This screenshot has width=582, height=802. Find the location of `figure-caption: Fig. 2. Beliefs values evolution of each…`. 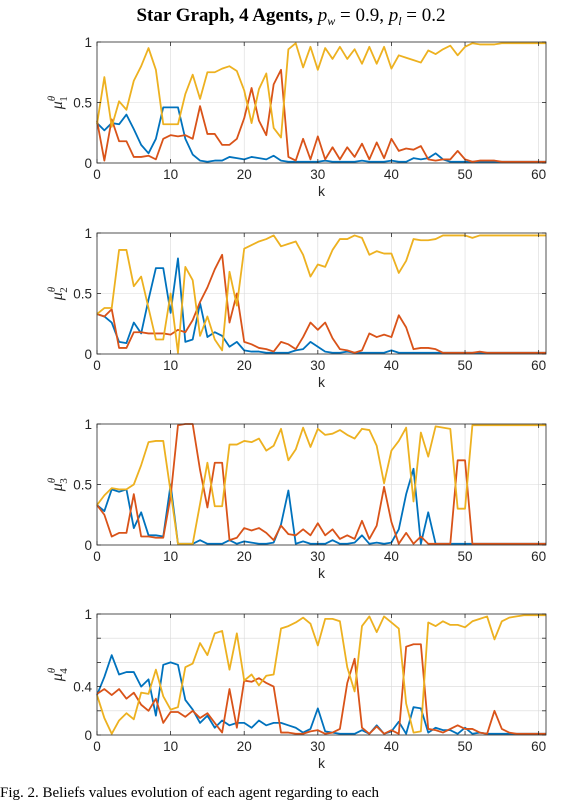

figure-caption: Fig. 2. Beliefs values evolution of each… is located at coordinates (190, 793).